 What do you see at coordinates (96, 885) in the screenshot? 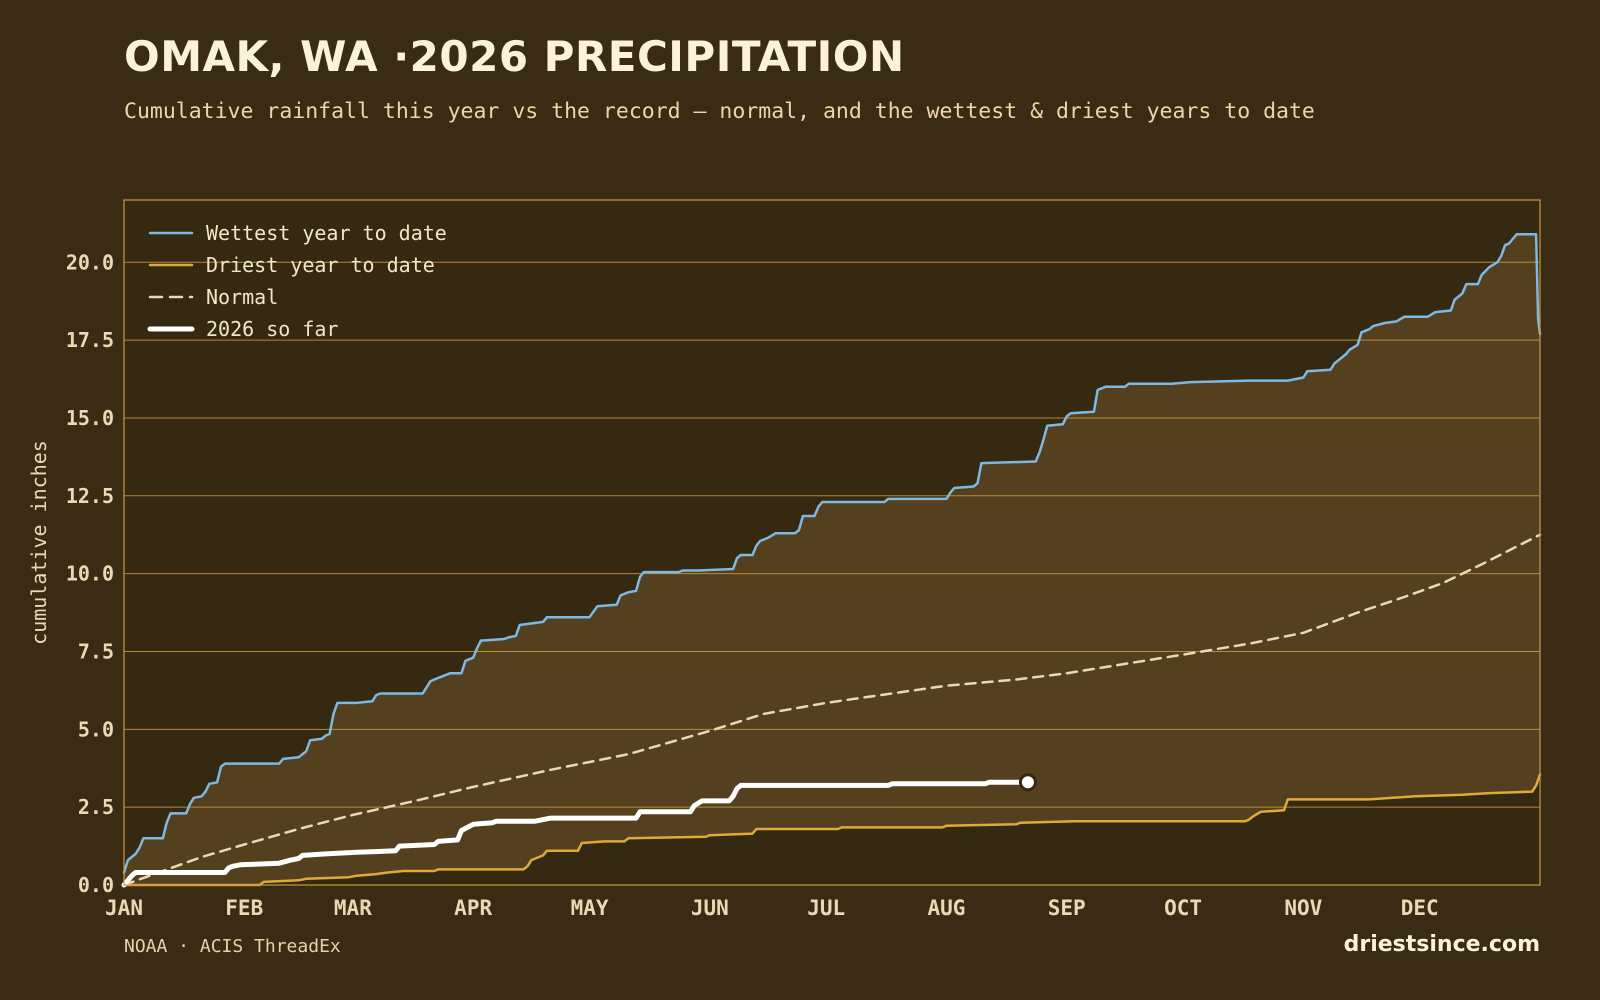
I see `y-tick-label: 0.0` at bounding box center [96, 885].